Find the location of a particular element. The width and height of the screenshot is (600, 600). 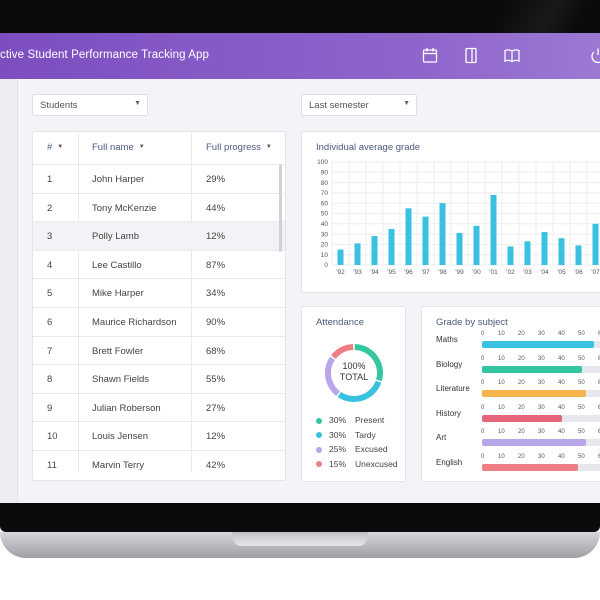

column-header-number: # ▼ is located at coordinates (55, 147).